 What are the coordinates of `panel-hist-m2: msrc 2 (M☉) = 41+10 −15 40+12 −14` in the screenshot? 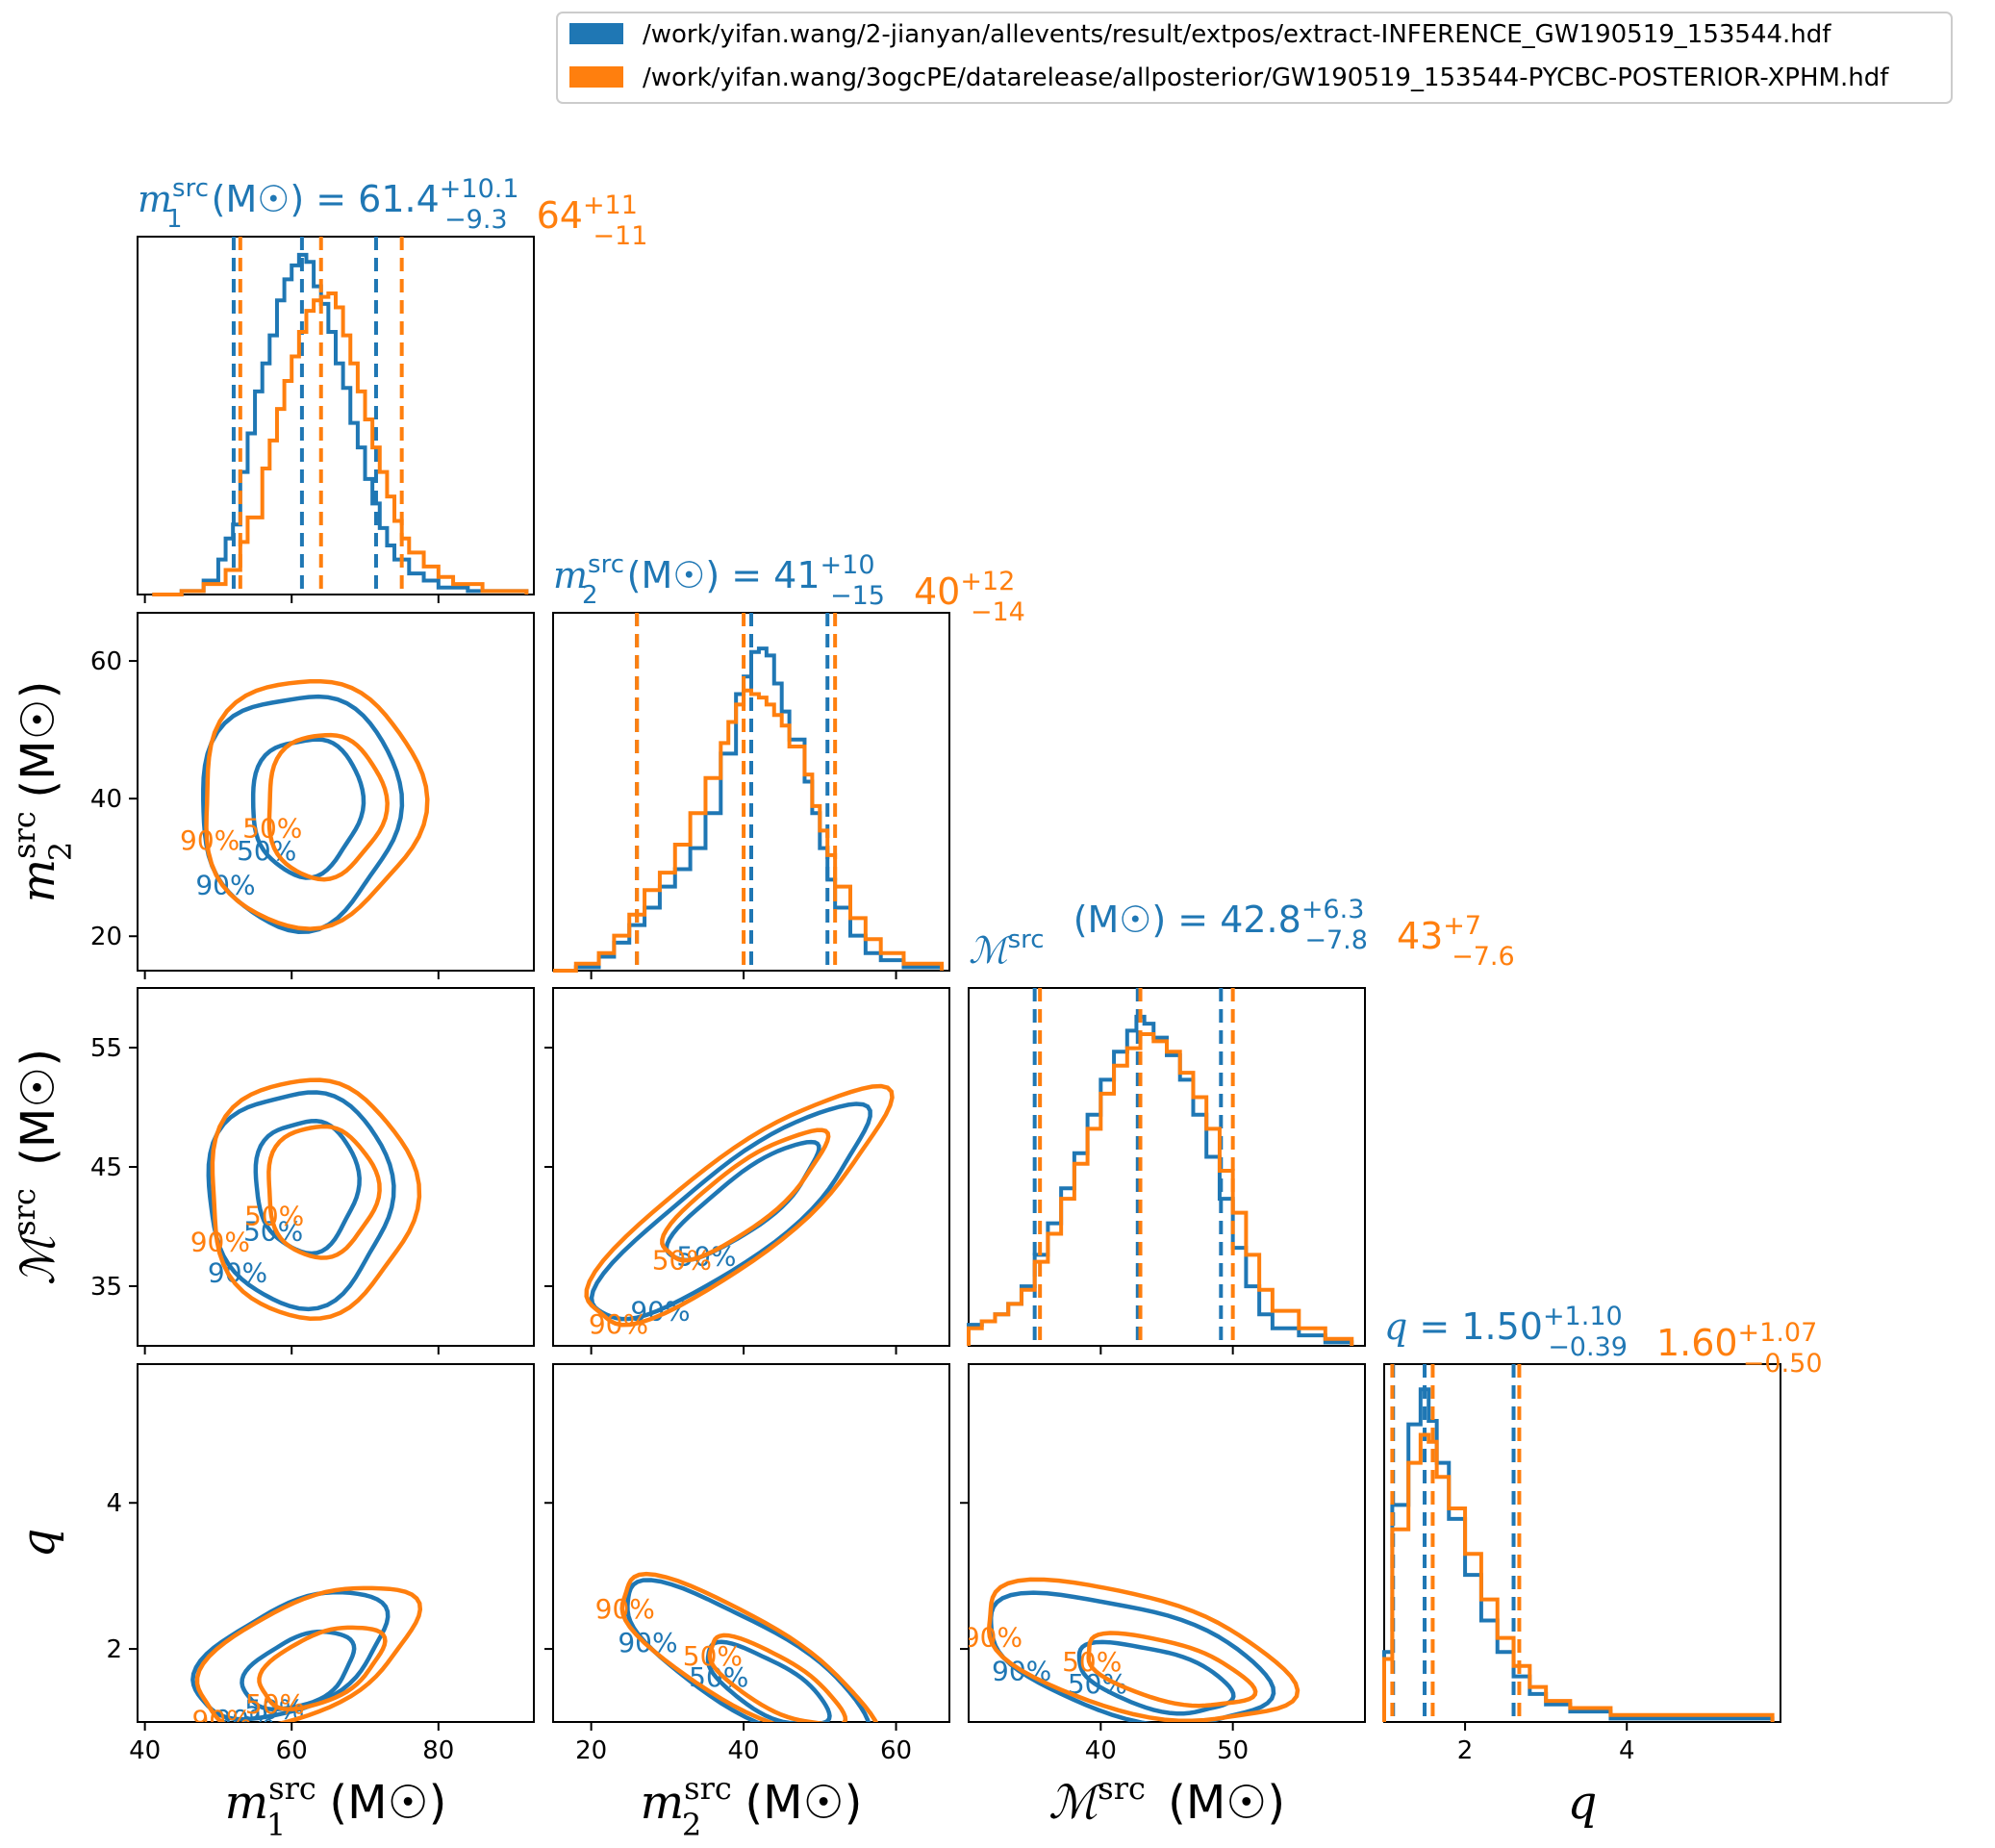 It's located at (788, 761).